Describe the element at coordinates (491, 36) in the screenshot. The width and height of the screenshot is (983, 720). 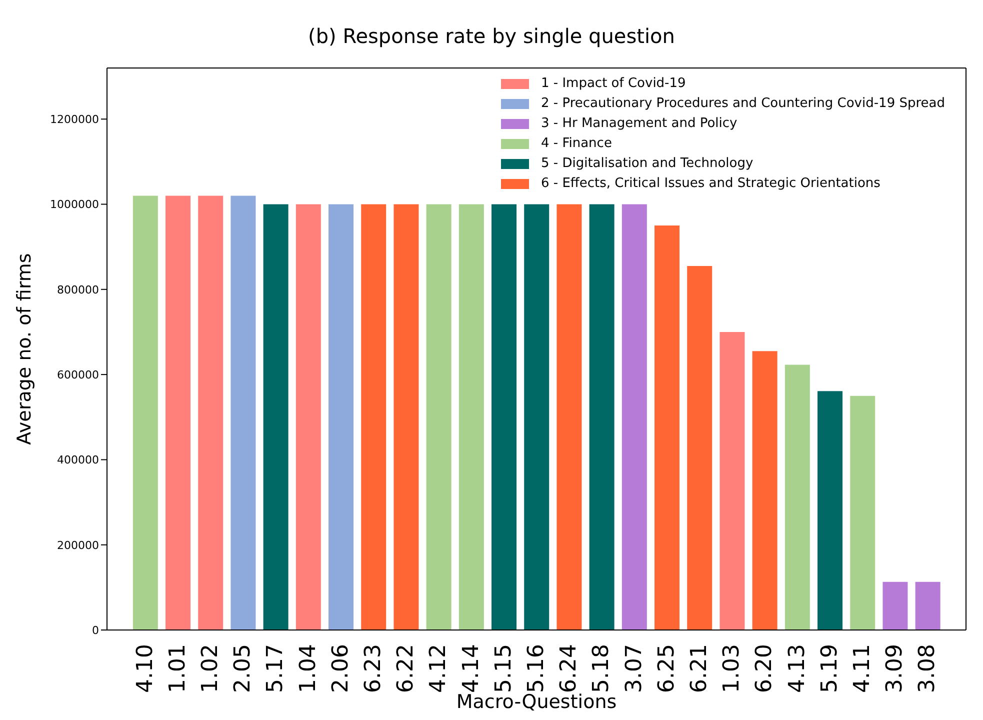
I see `chart-title: (b) Response rate by single question` at that location.